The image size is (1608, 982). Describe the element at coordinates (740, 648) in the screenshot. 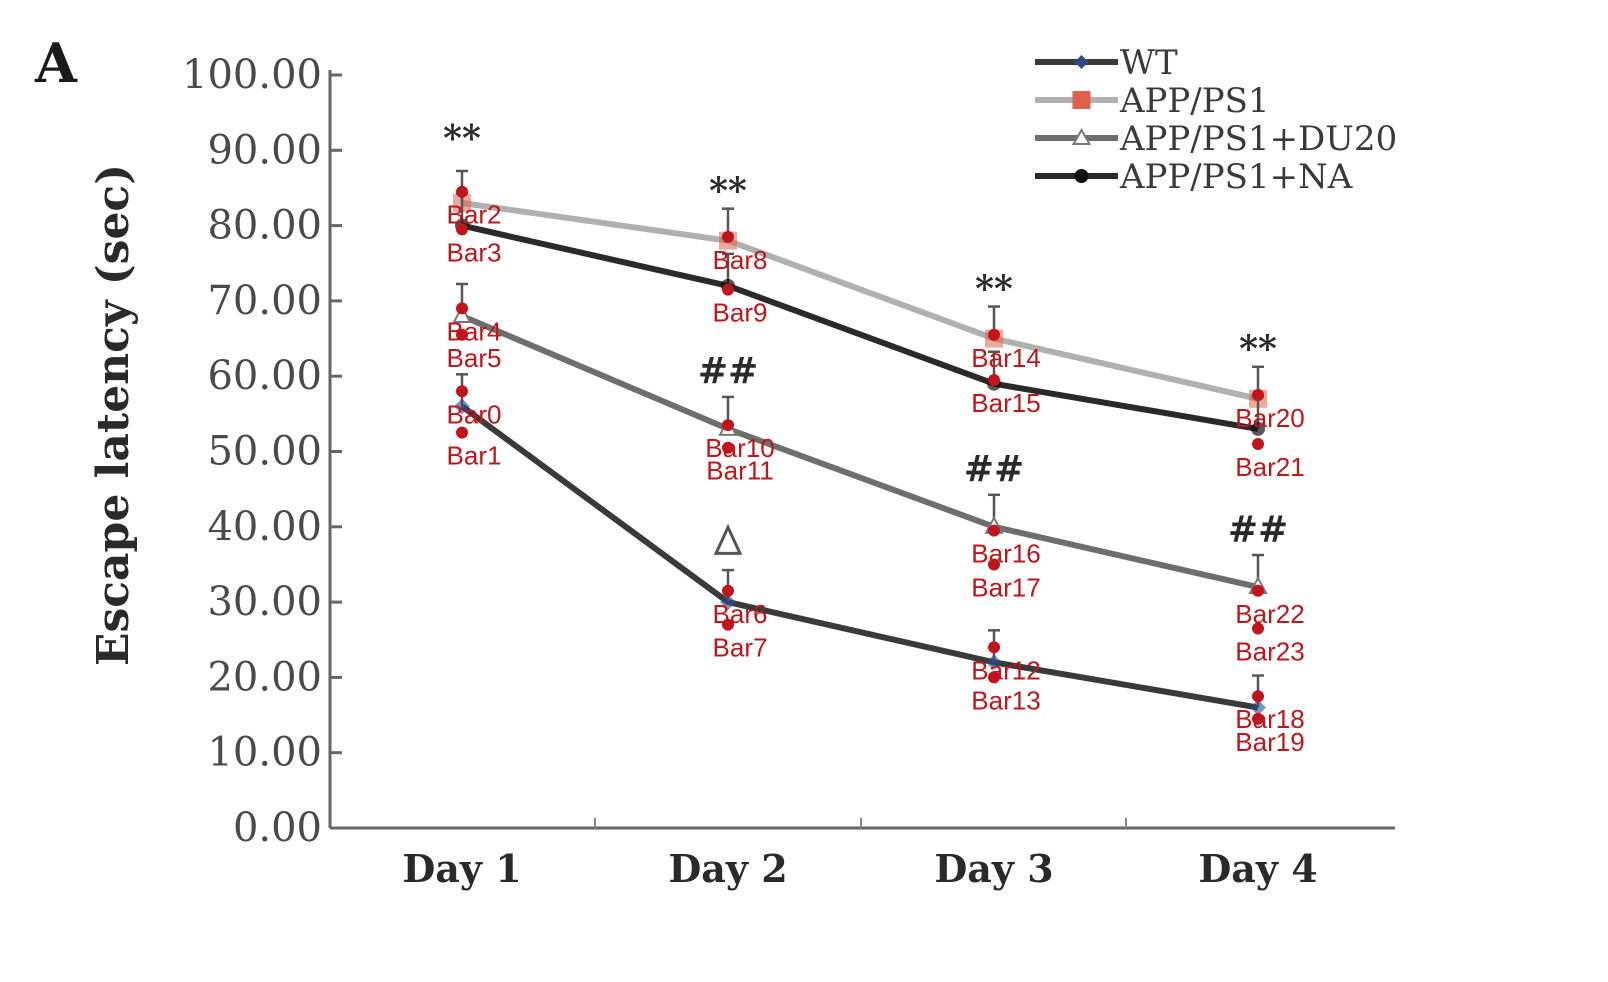

I see `annotation-label: Bar7` at that location.